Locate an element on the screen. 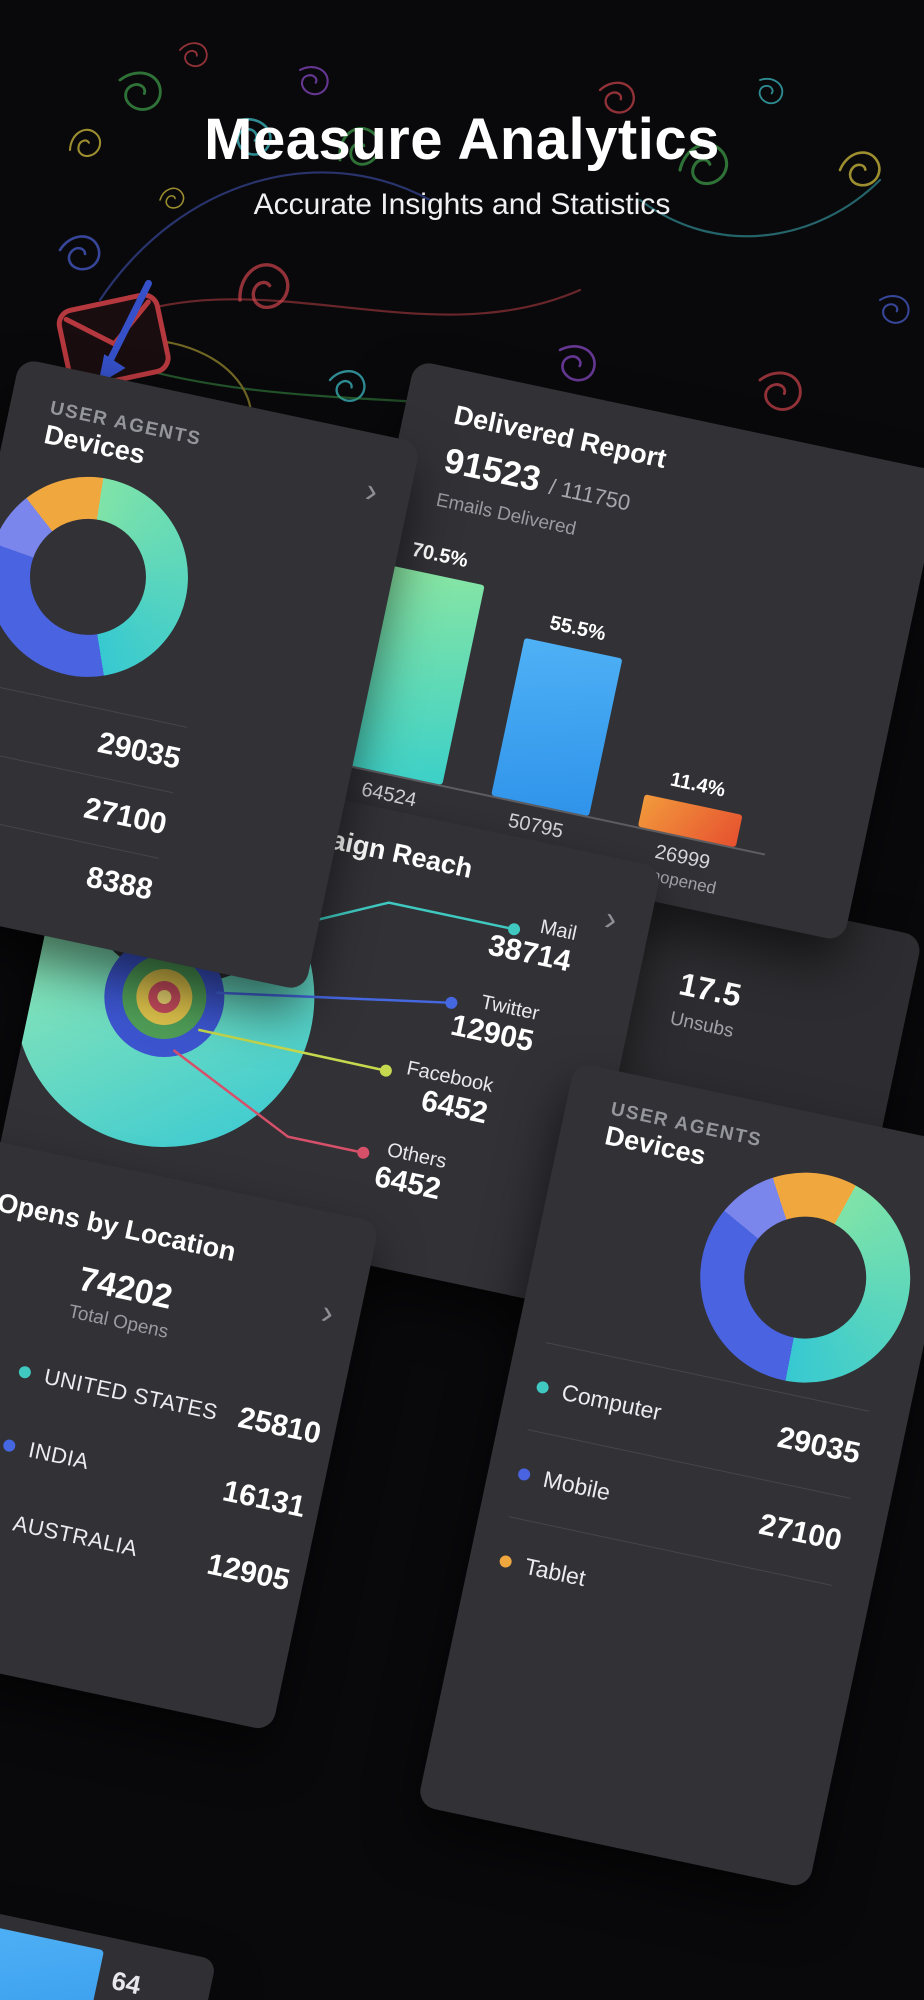  location-value: 25810 is located at coordinates (279, 1425).